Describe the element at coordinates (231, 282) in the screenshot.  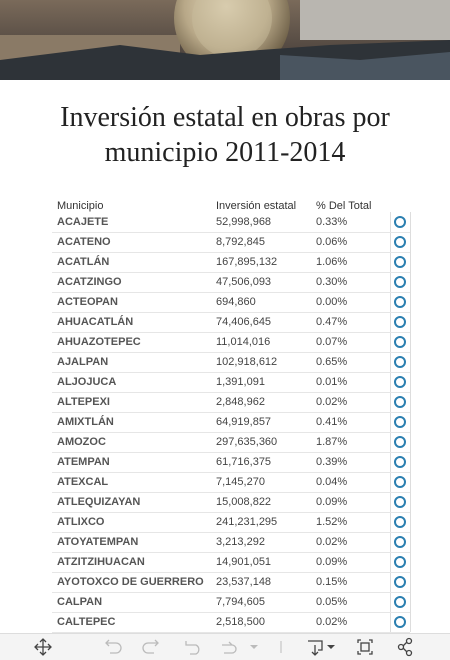
I see `table-row: ACATZINGO 47,506,093 0.30%` at that location.